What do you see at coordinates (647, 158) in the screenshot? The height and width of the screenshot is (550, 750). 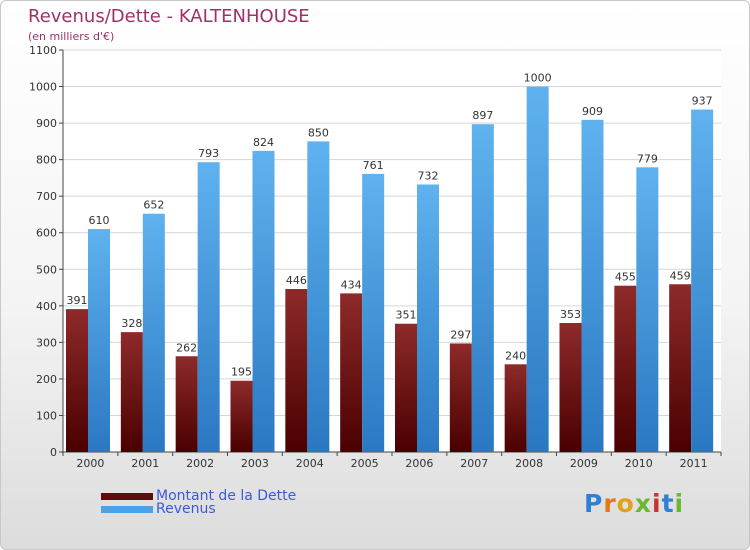 I see `data-label-revenus: 779` at bounding box center [647, 158].